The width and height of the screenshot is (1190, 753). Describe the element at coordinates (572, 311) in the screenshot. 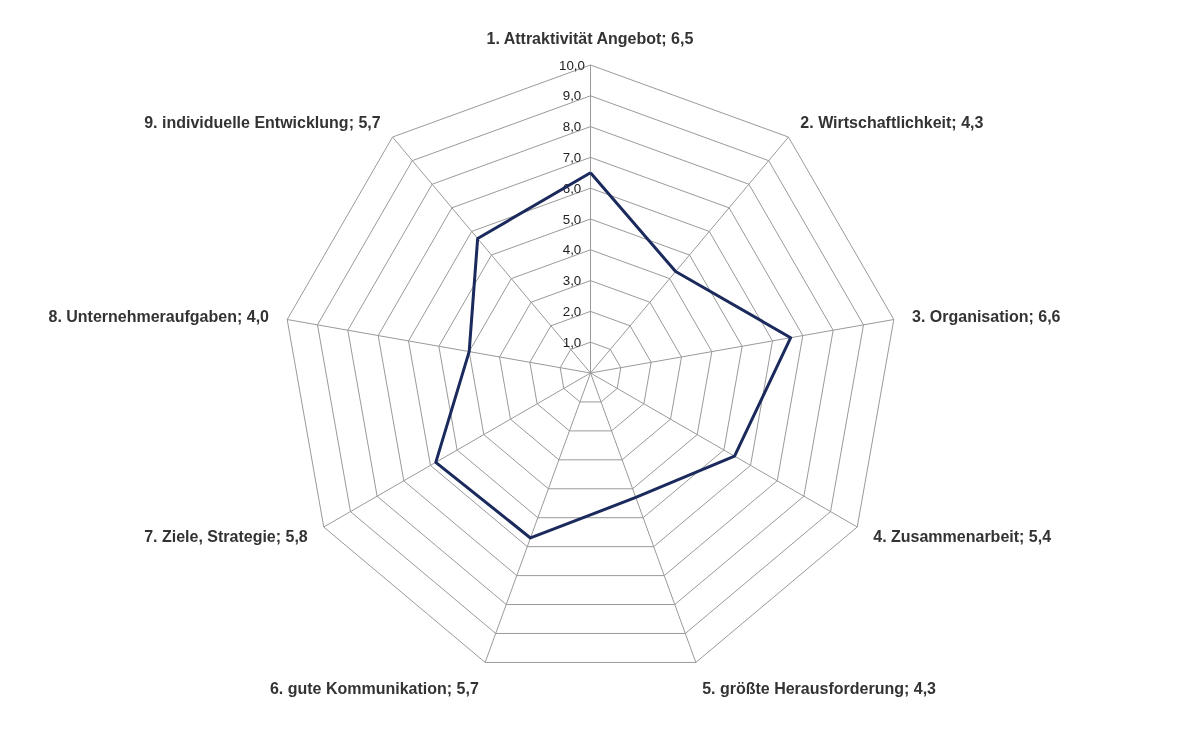

I see `y-tick-label: 2,0` at that location.